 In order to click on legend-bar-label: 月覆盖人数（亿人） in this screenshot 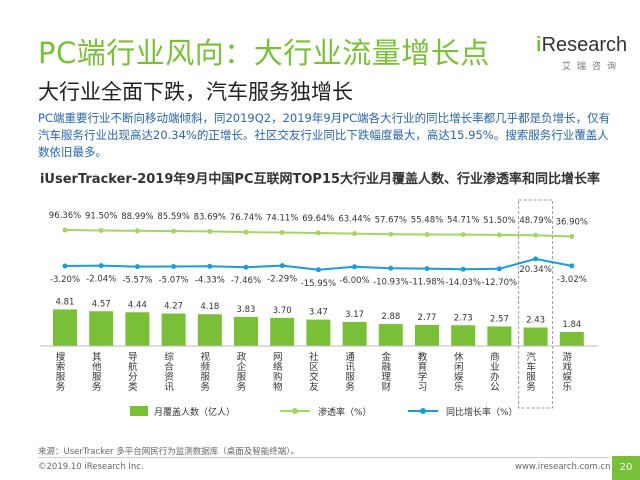, I will do `click(194, 412)`.